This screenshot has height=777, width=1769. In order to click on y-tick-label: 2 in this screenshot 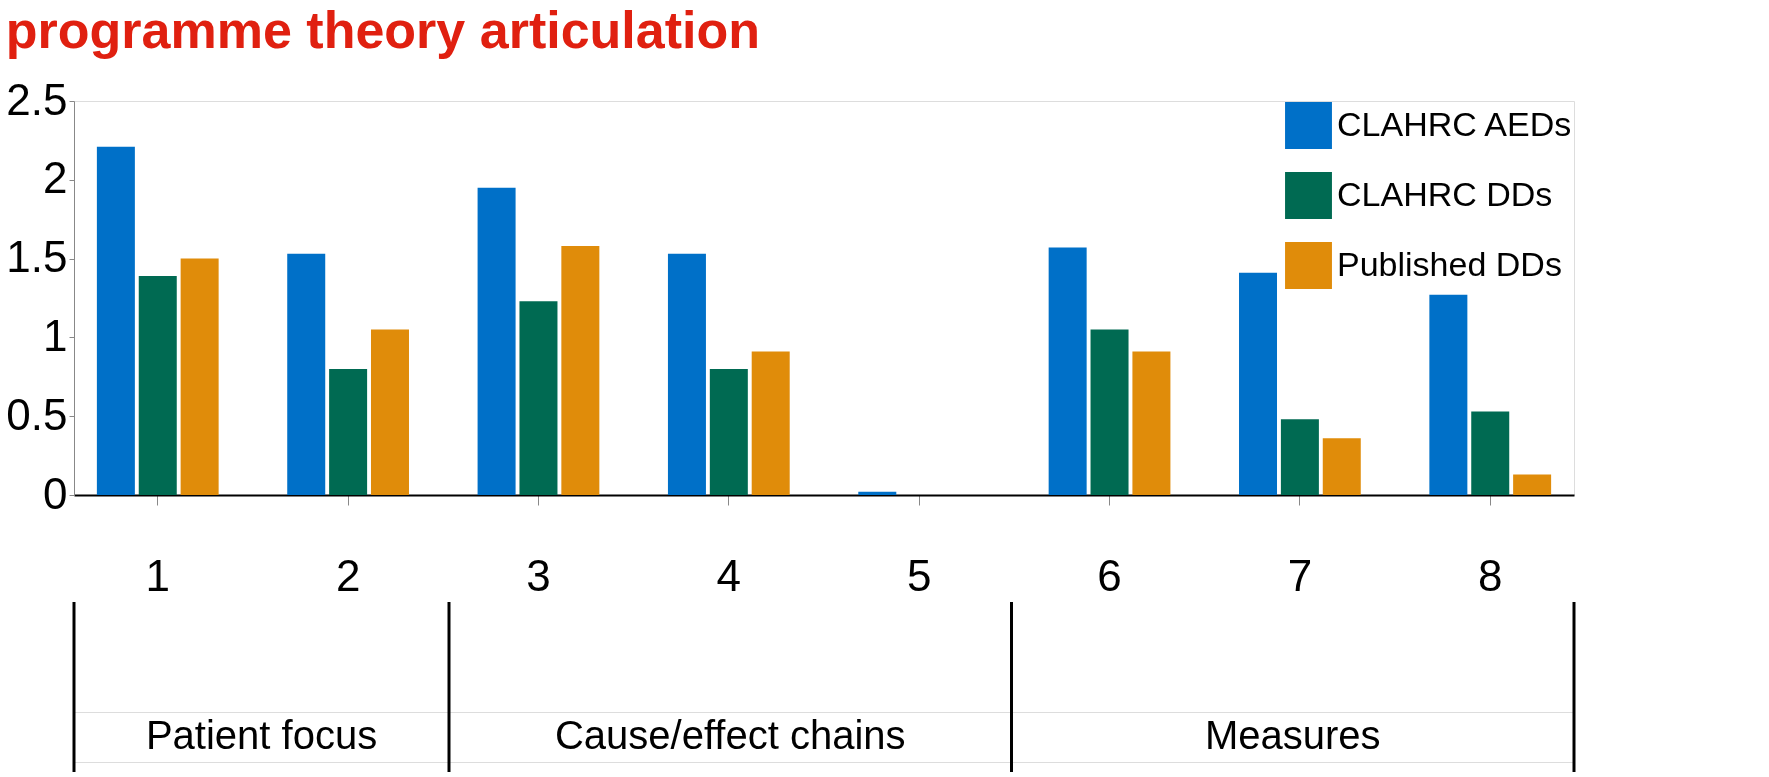, I will do `click(55, 178)`.